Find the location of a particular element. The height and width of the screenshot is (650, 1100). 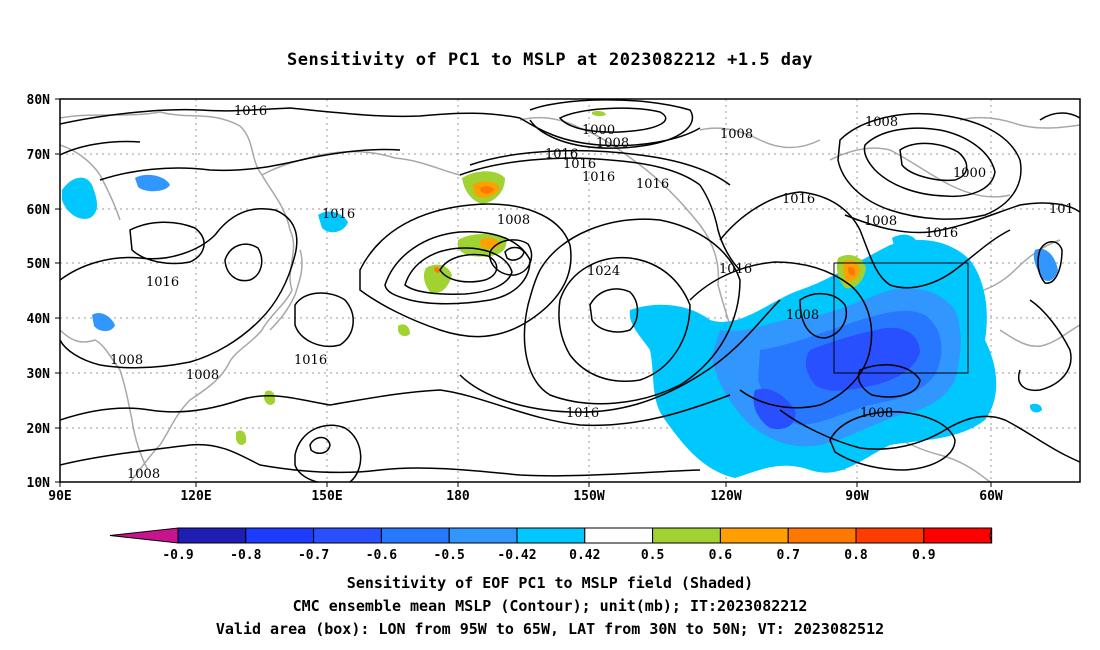

longitude-labels: 90E 120E 150E 180 150W 120W 90W 60W is located at coordinates (525, 496).